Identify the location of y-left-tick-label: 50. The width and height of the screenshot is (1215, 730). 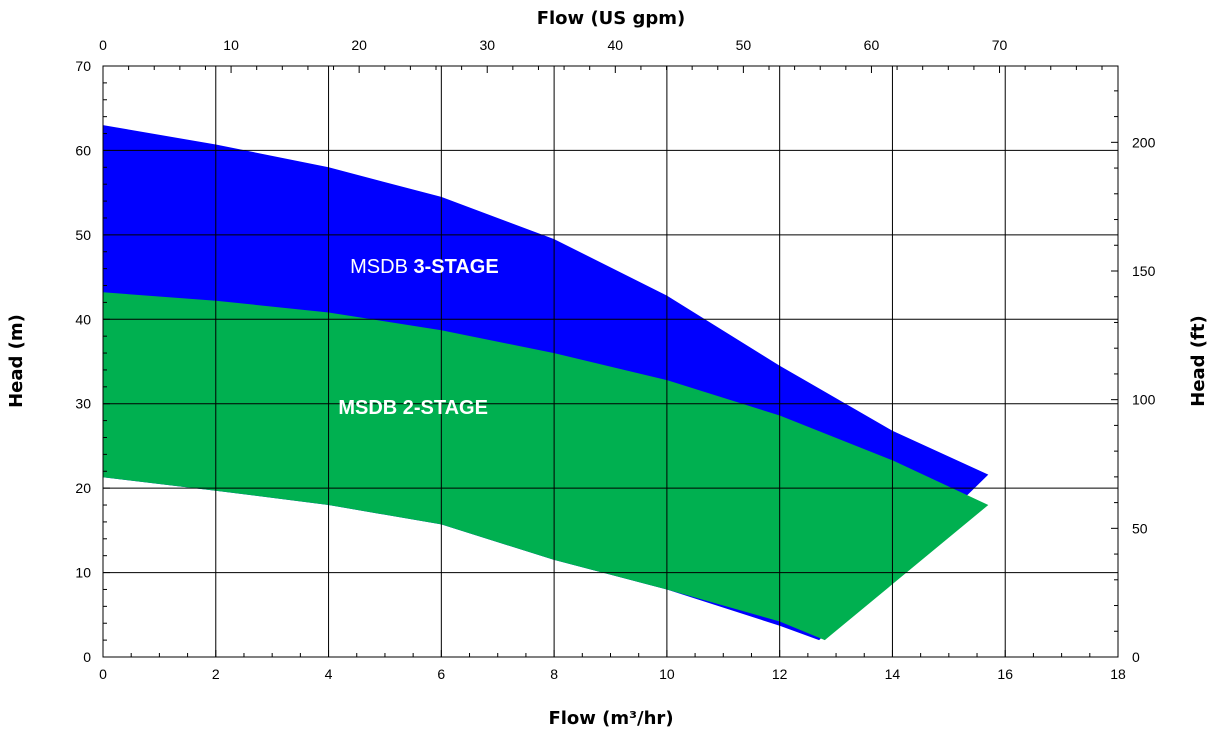
(83, 235).